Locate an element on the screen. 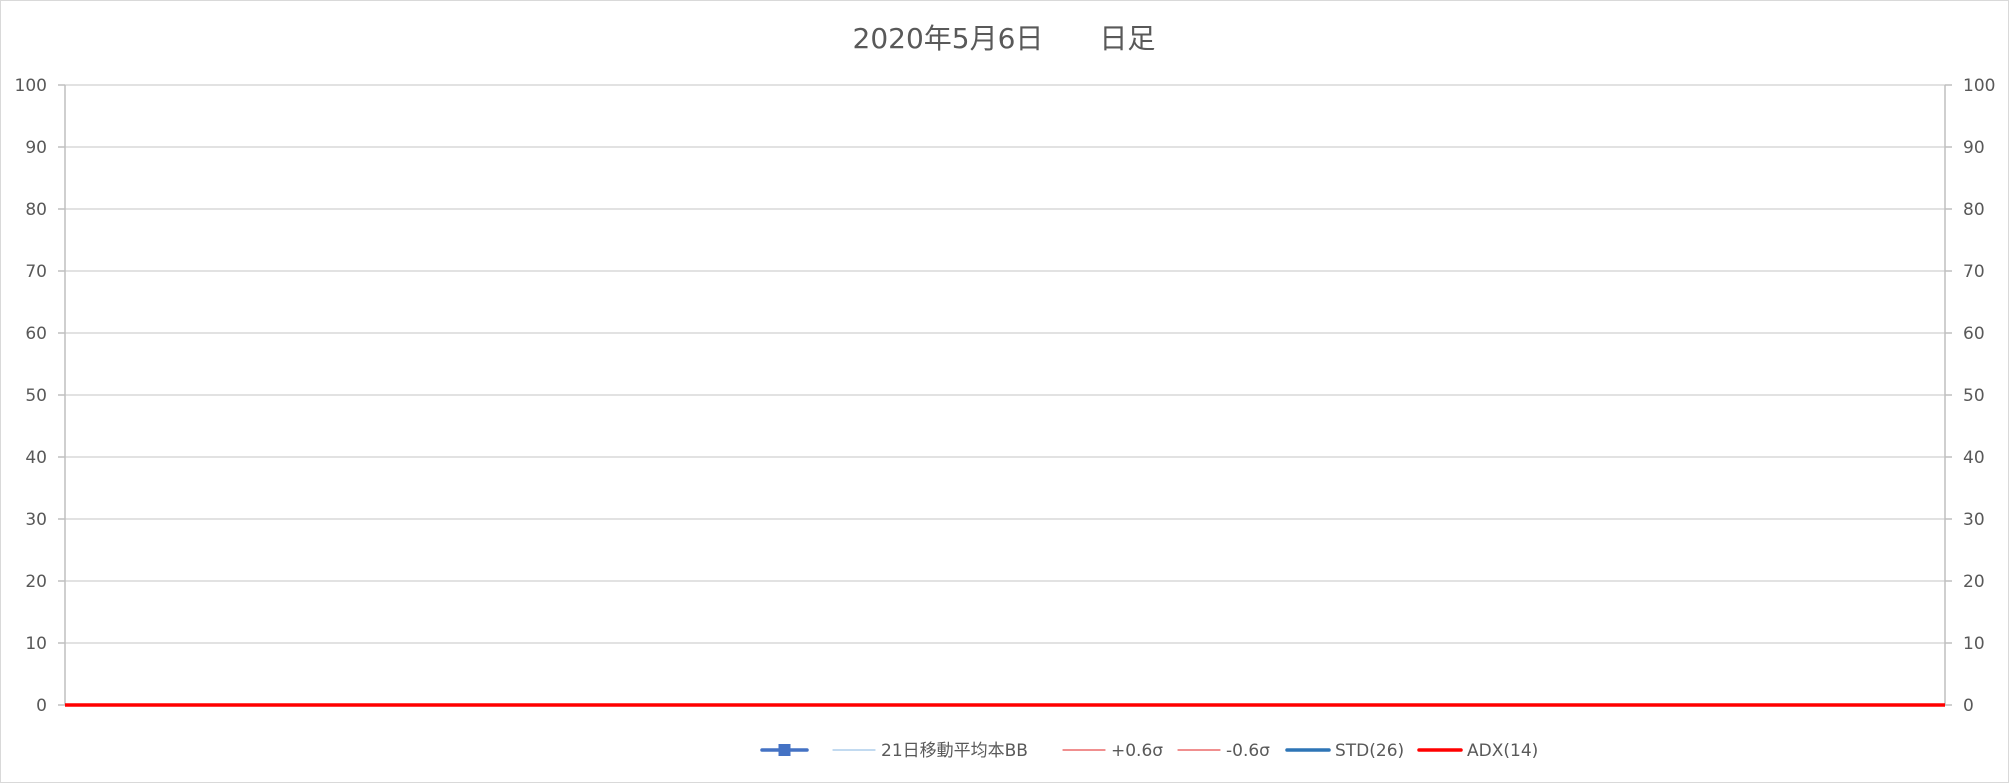 The image size is (2009, 783). y-tick-label-right-90: 90 is located at coordinates (1974, 148).